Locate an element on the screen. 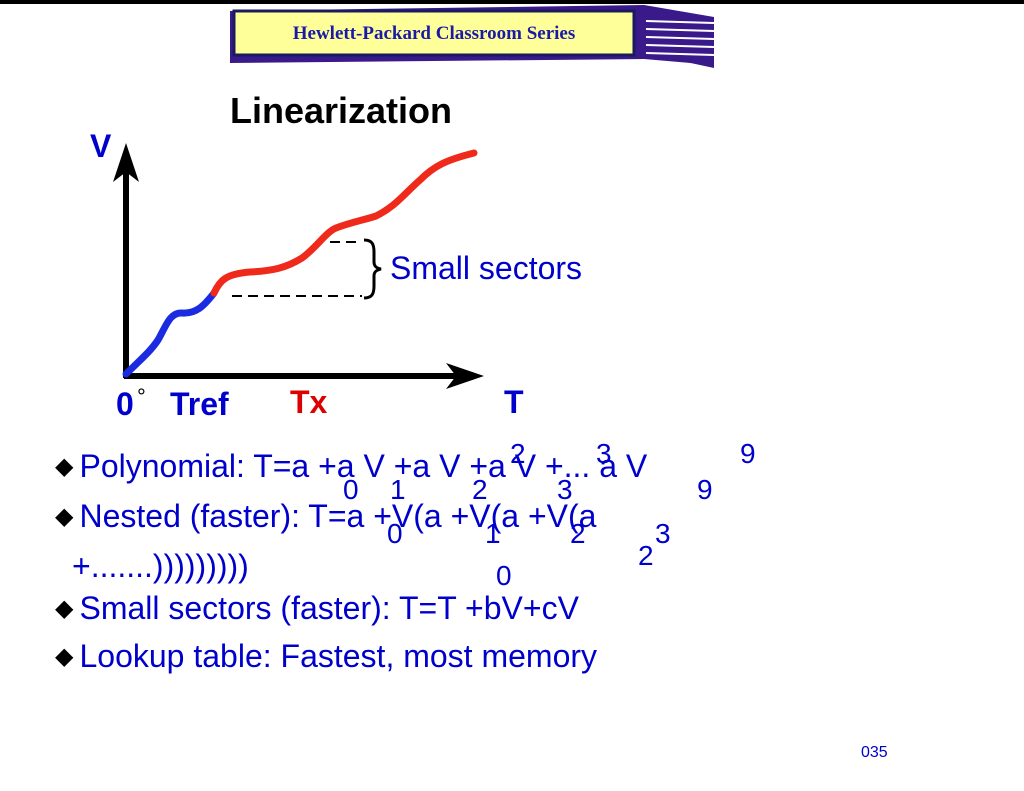 The height and width of the screenshot is (791, 1024). bullet-text: Nested (faster): T=a +V(a +V(a +V(a is located at coordinates (338, 516).